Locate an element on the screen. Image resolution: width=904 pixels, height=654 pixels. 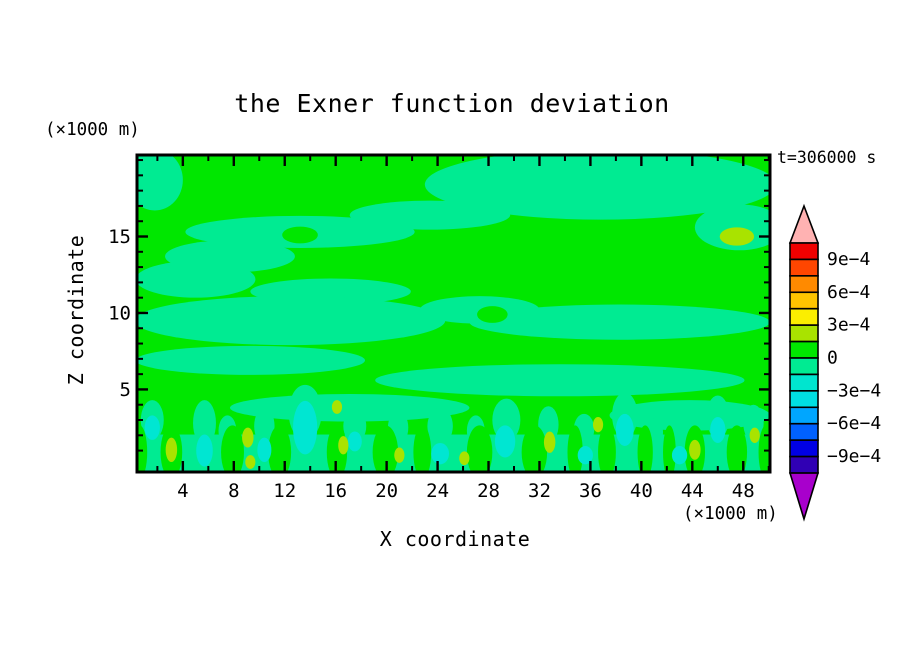
y-tick-label: 5 is located at coordinates (125, 390).